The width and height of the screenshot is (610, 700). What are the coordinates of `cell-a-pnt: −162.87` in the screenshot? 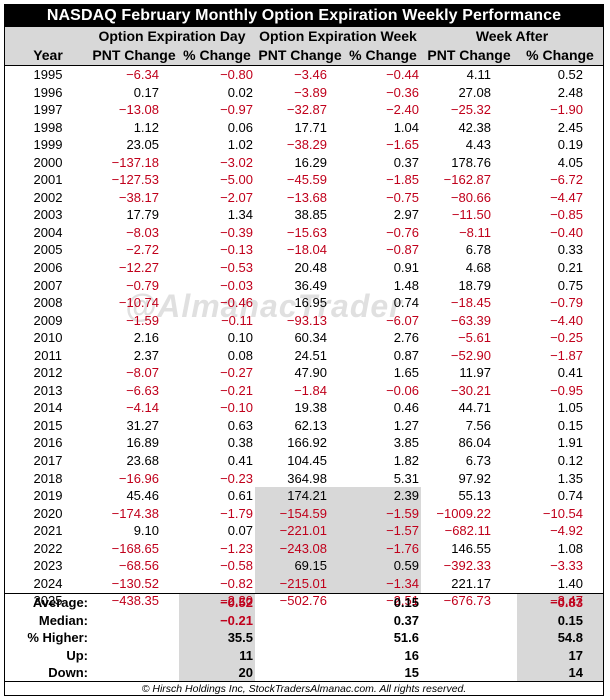 It's located at (467, 180).